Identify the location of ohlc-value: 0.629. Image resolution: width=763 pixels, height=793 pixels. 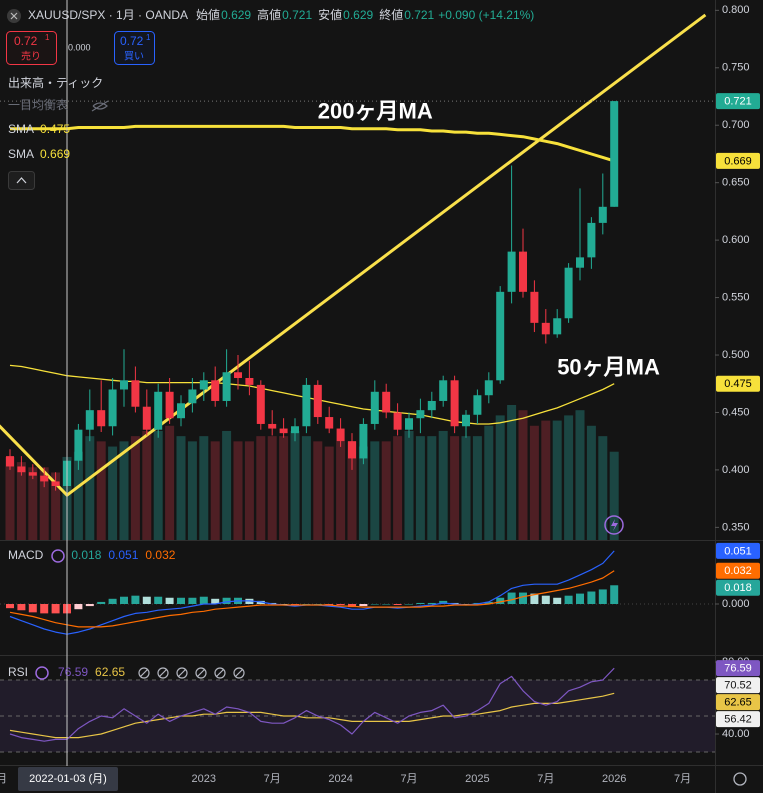
(358, 15).